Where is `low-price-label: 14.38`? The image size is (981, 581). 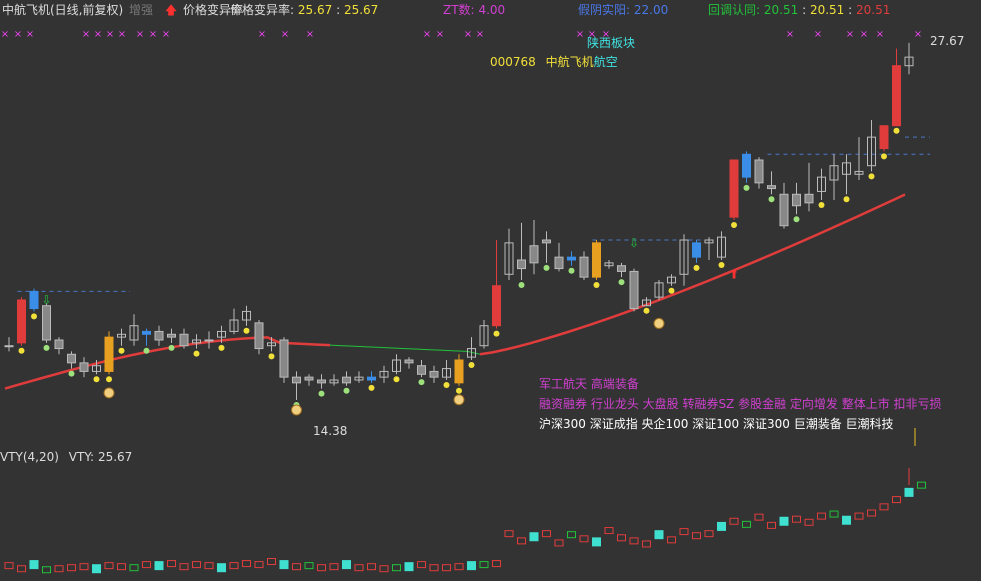 low-price-label: 14.38 is located at coordinates (330, 431).